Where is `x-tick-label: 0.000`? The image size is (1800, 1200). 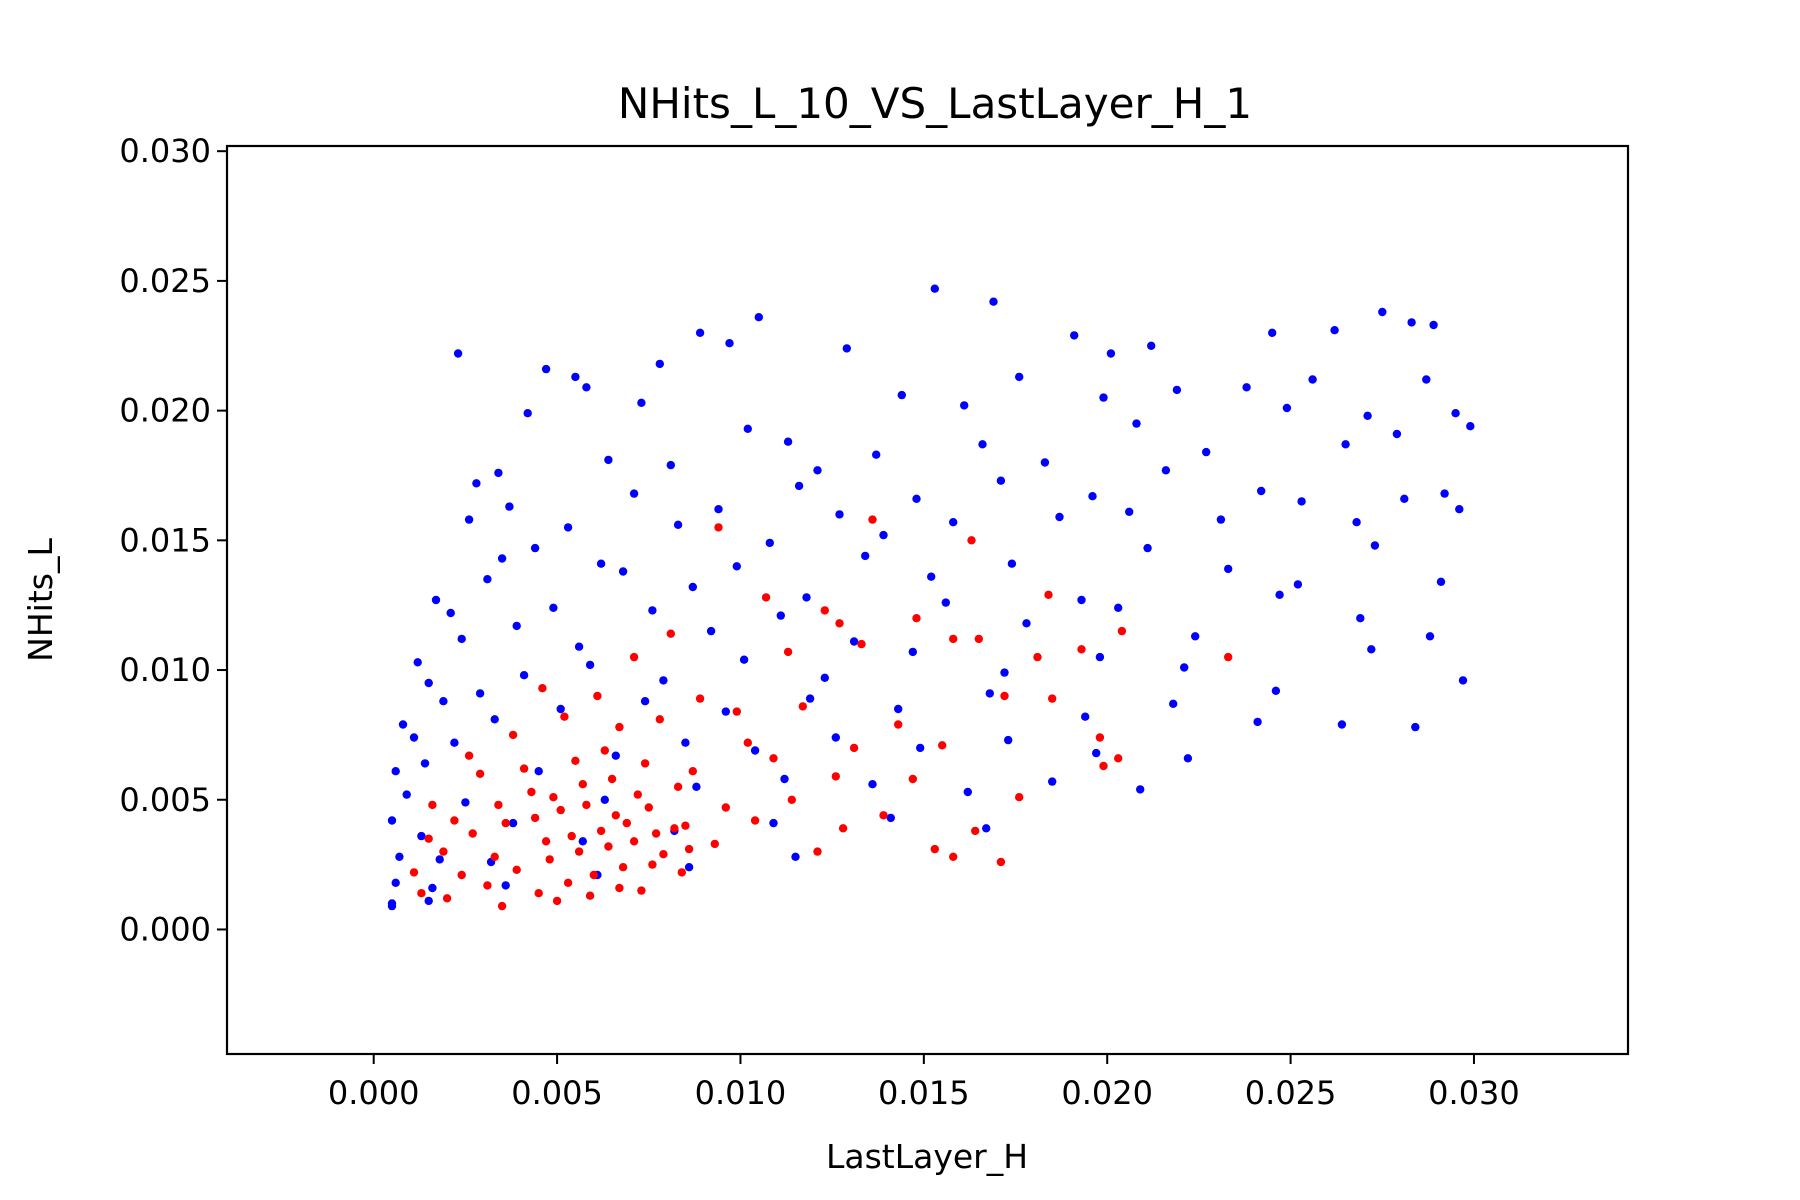
x-tick-label: 0.000 is located at coordinates (374, 1093).